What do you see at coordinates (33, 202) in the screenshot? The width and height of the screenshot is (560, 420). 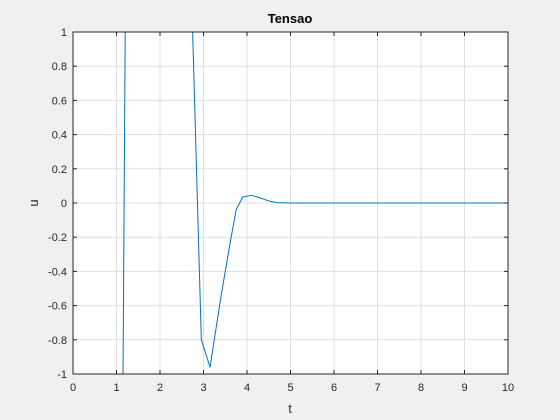 I see `y-axis-label: u` at bounding box center [33, 202].